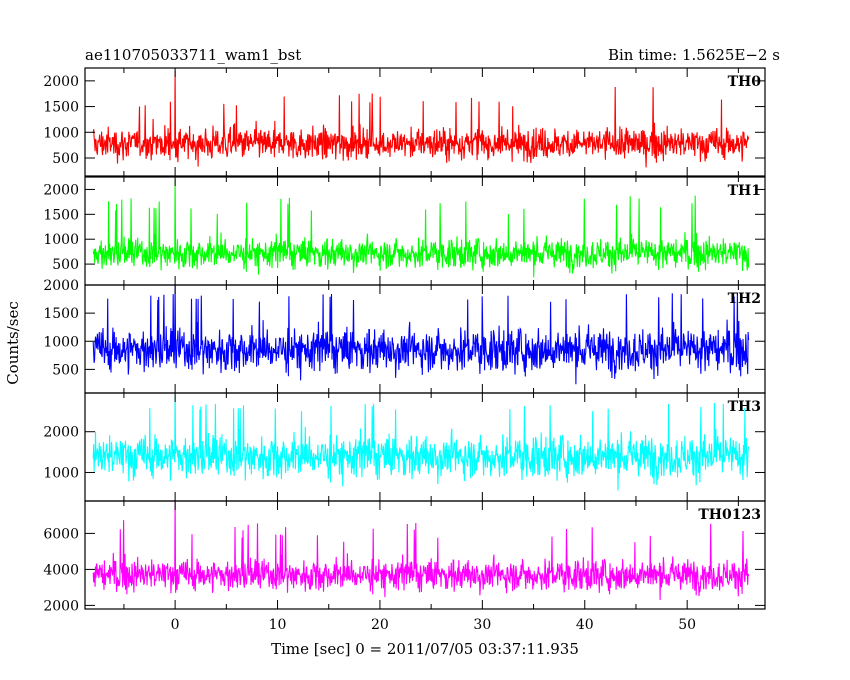 The image size is (850, 680). I want to click on series-line-th1, so click(421, 228).